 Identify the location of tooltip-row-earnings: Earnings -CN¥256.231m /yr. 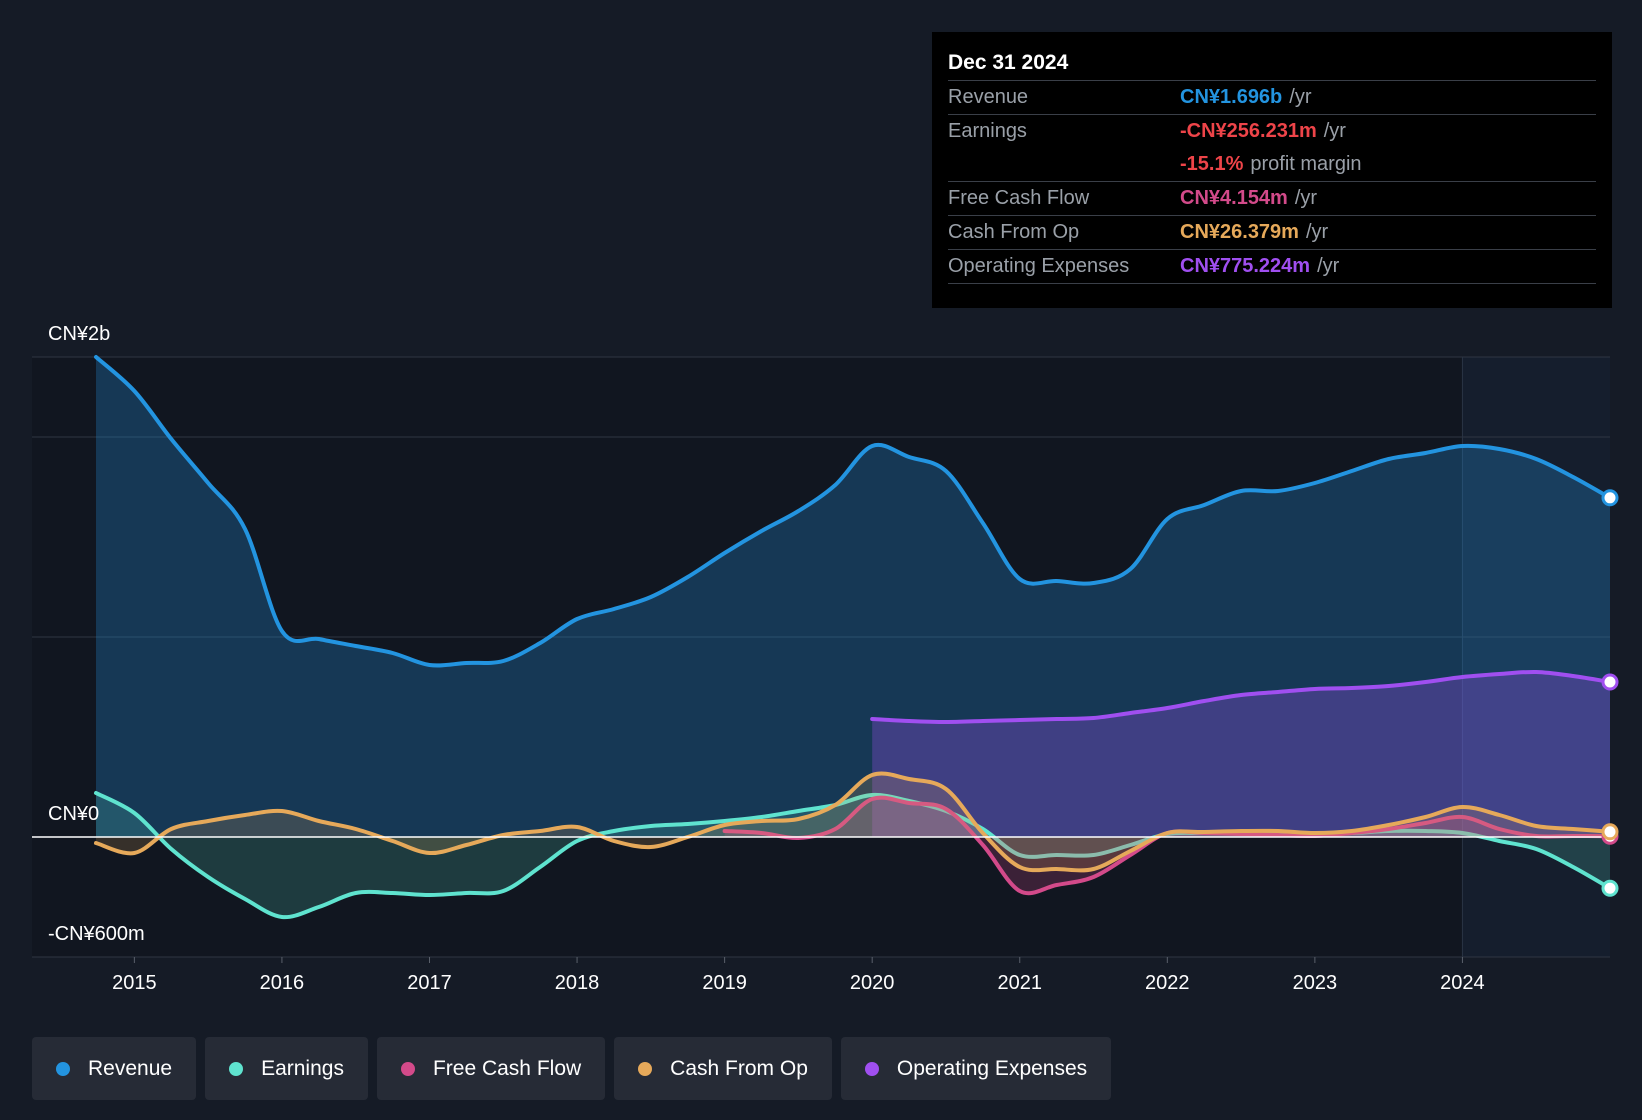
(1272, 131).